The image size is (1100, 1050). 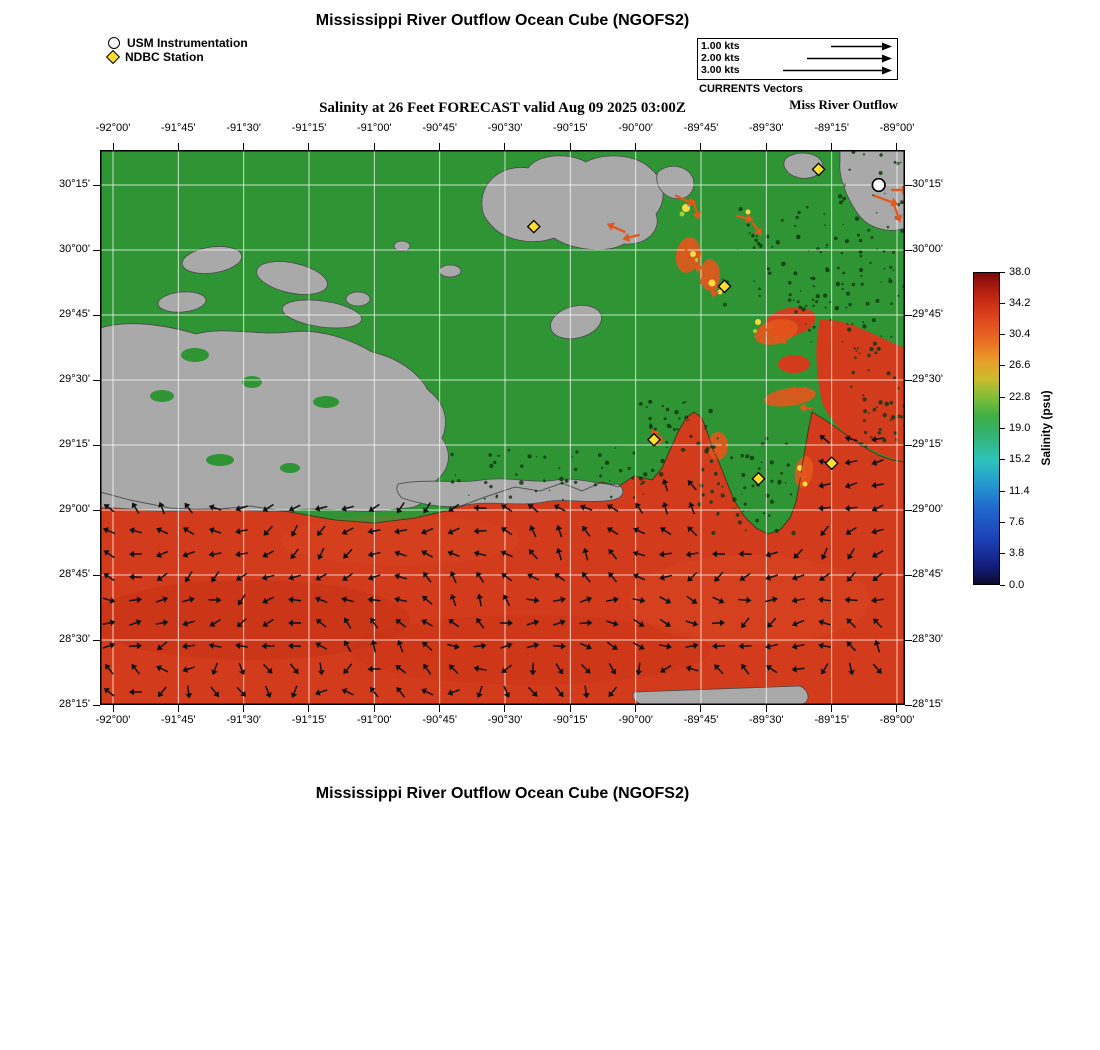 I want to click on usm-station-marker, so click(x=878, y=185).